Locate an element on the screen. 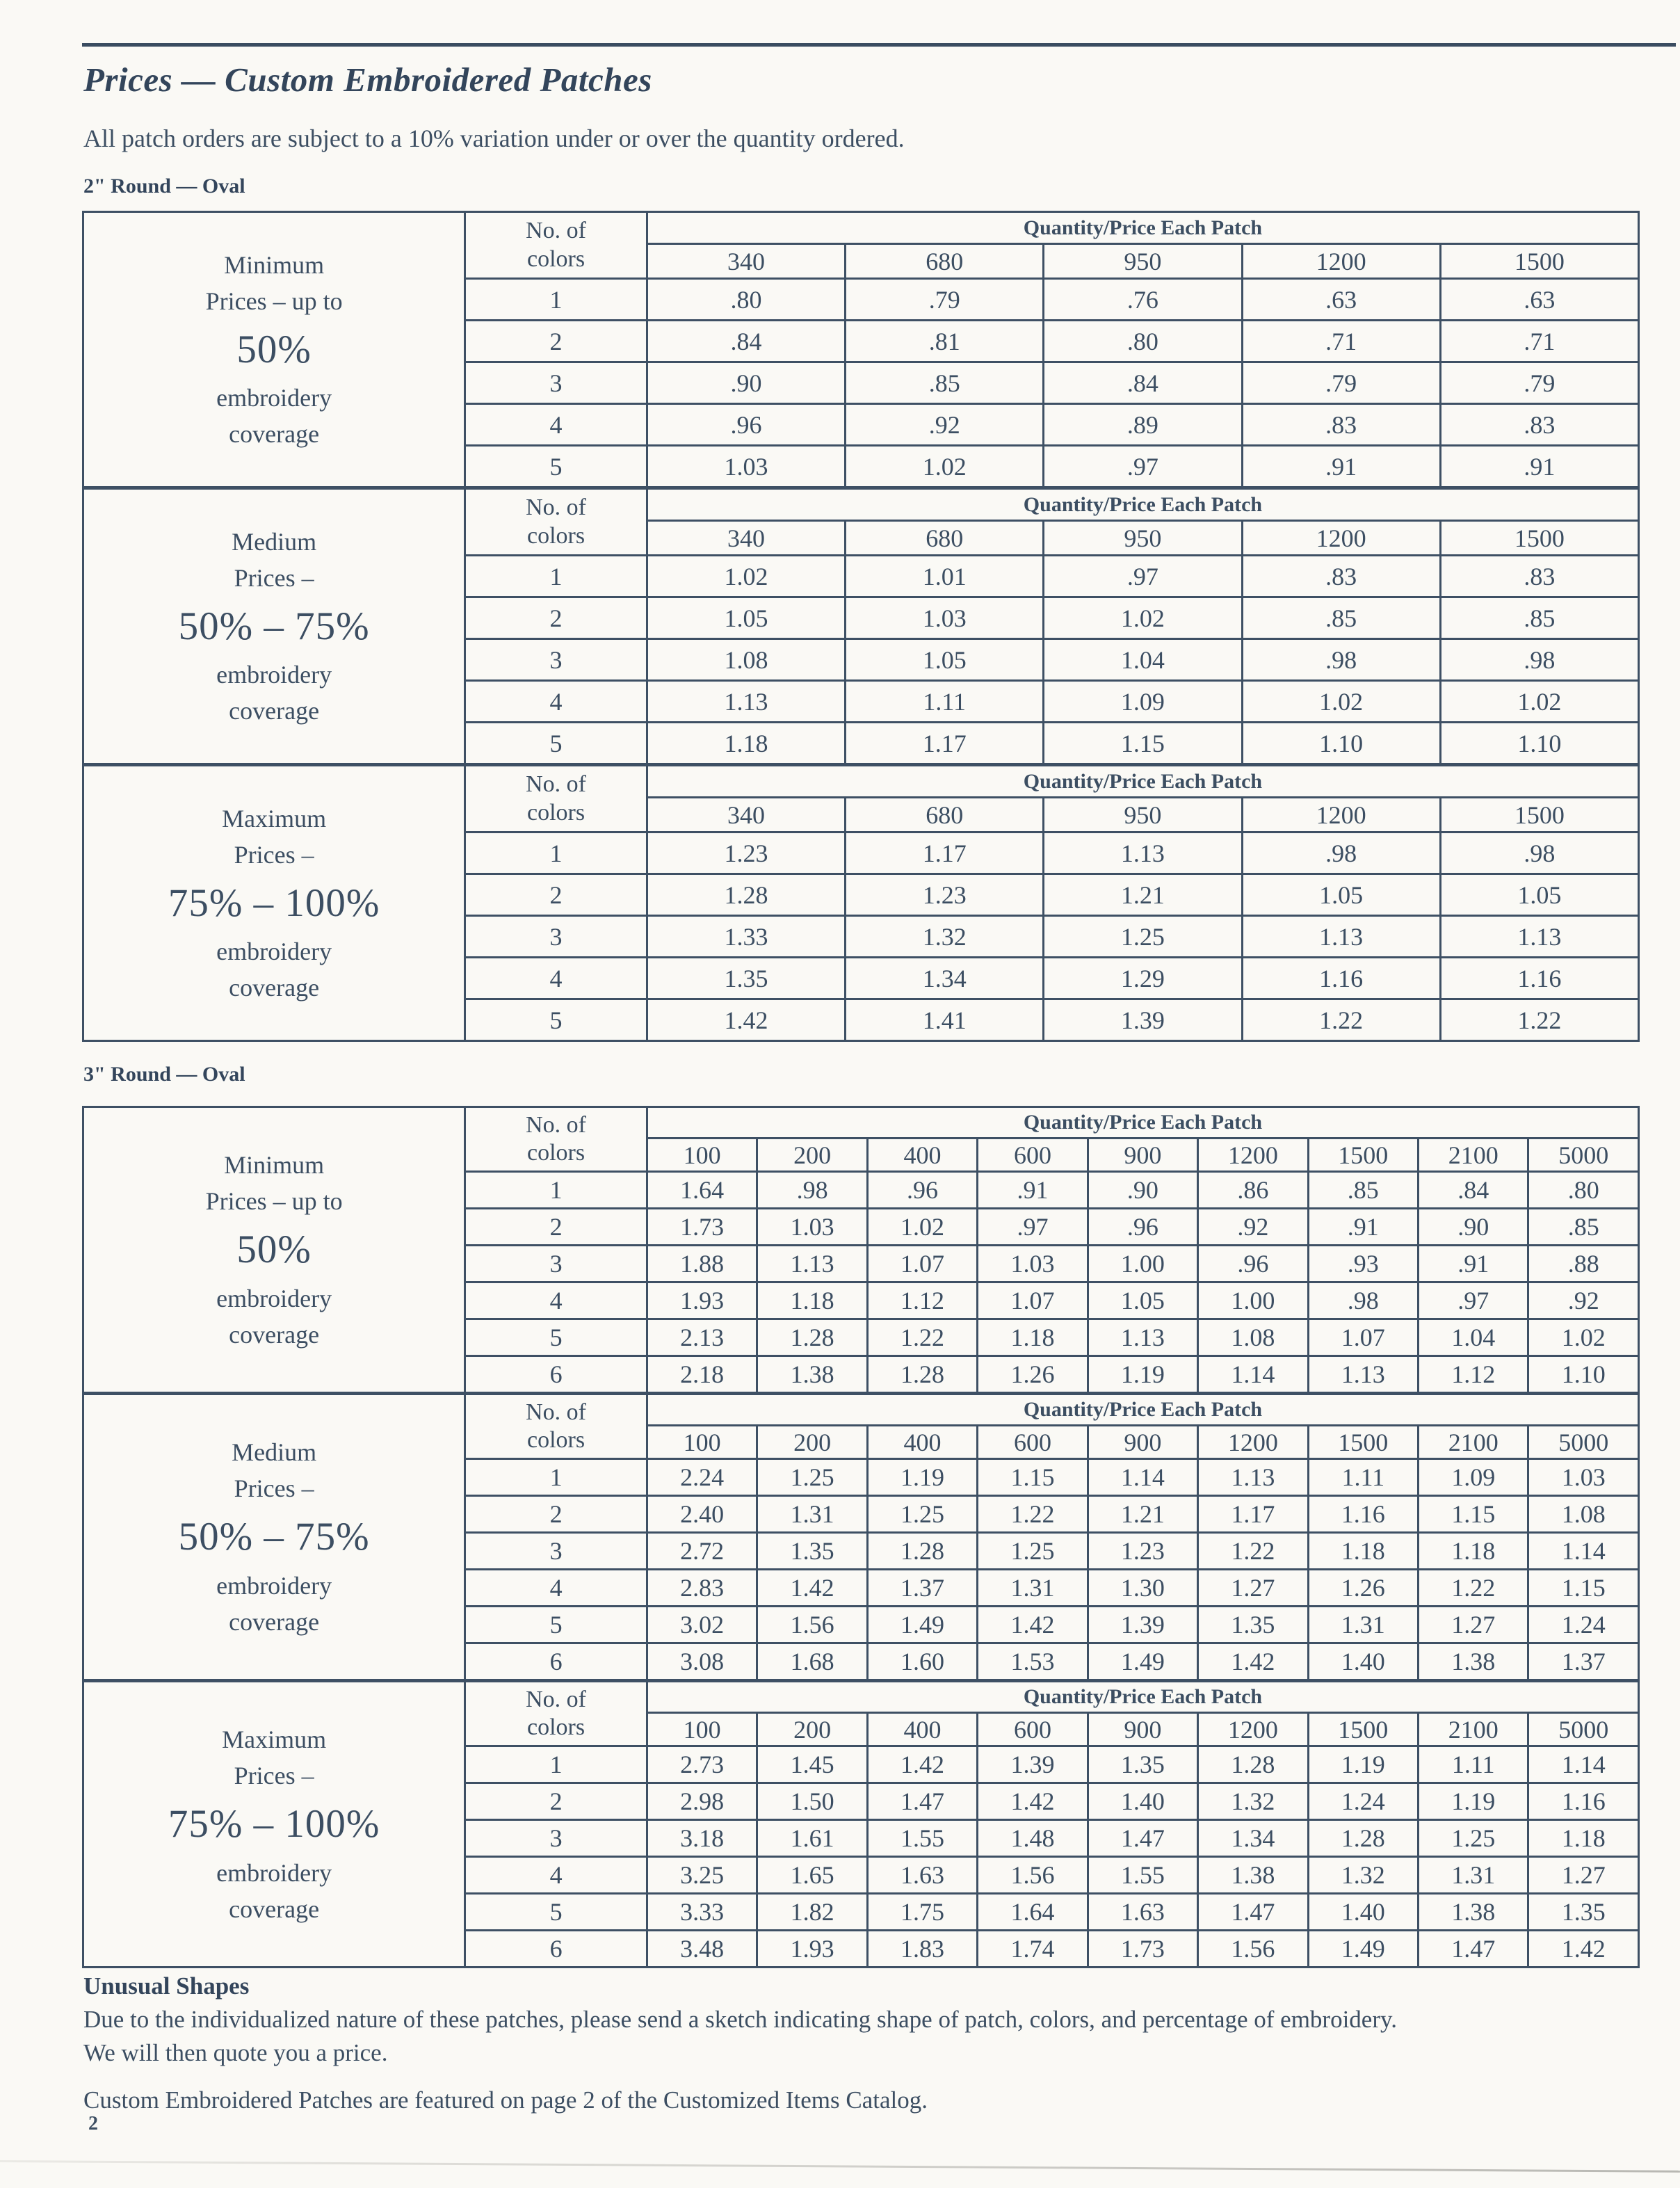 Image resolution: width=1680 pixels, height=2188 pixels. price-cell: 1.04 is located at coordinates (1142, 660).